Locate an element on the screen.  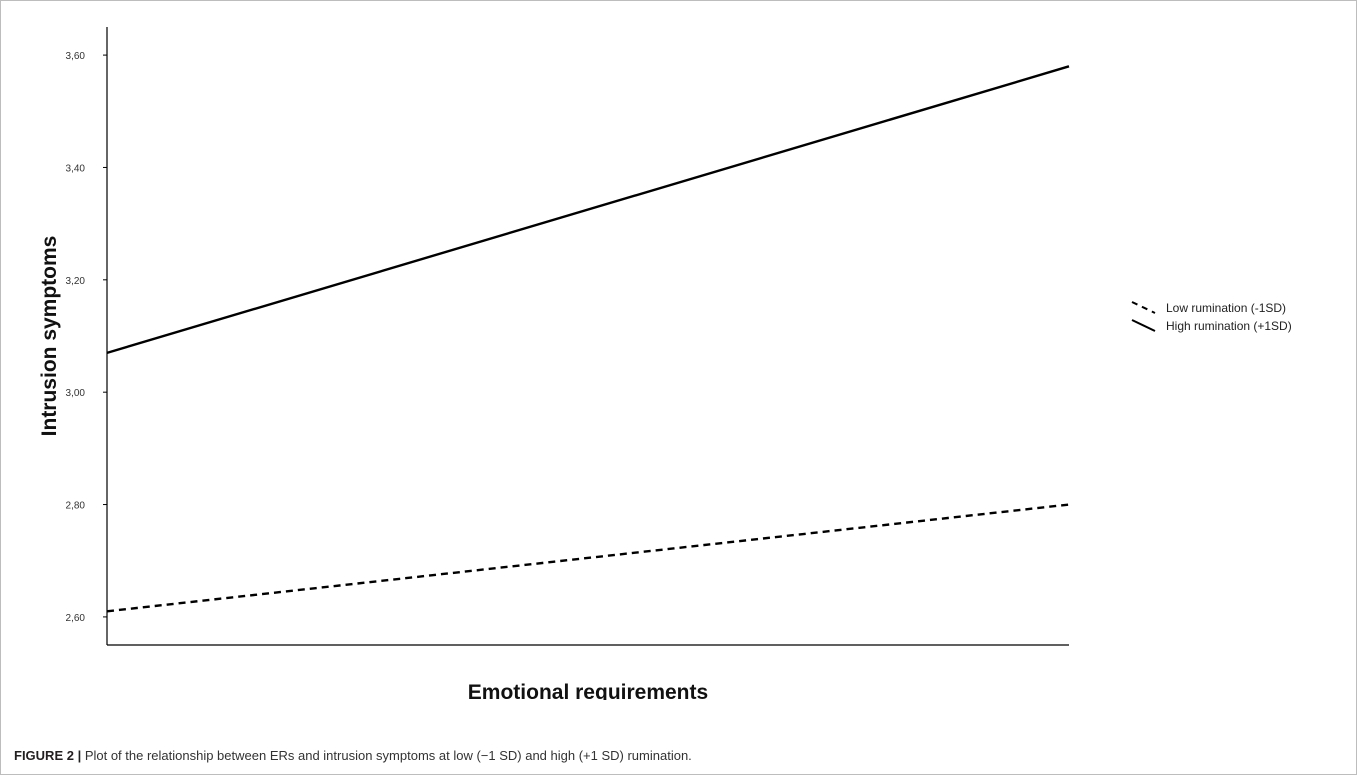
series-line-low-rumination is located at coordinates (588, 558).